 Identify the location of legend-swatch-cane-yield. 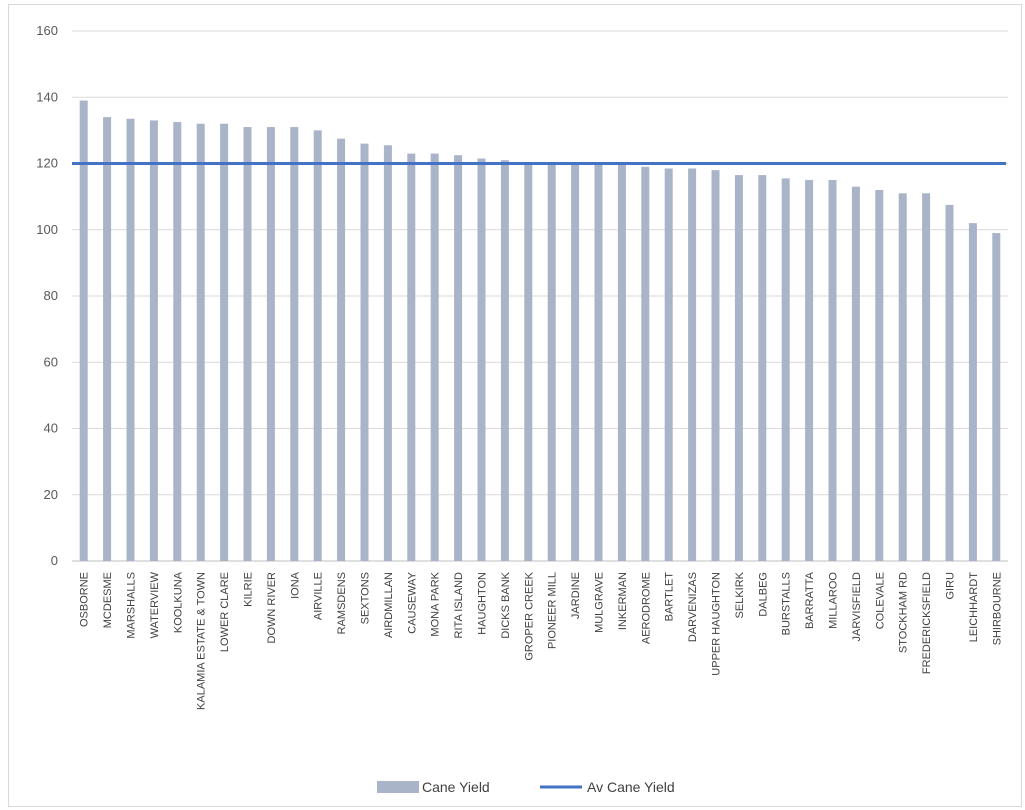
(398, 787).